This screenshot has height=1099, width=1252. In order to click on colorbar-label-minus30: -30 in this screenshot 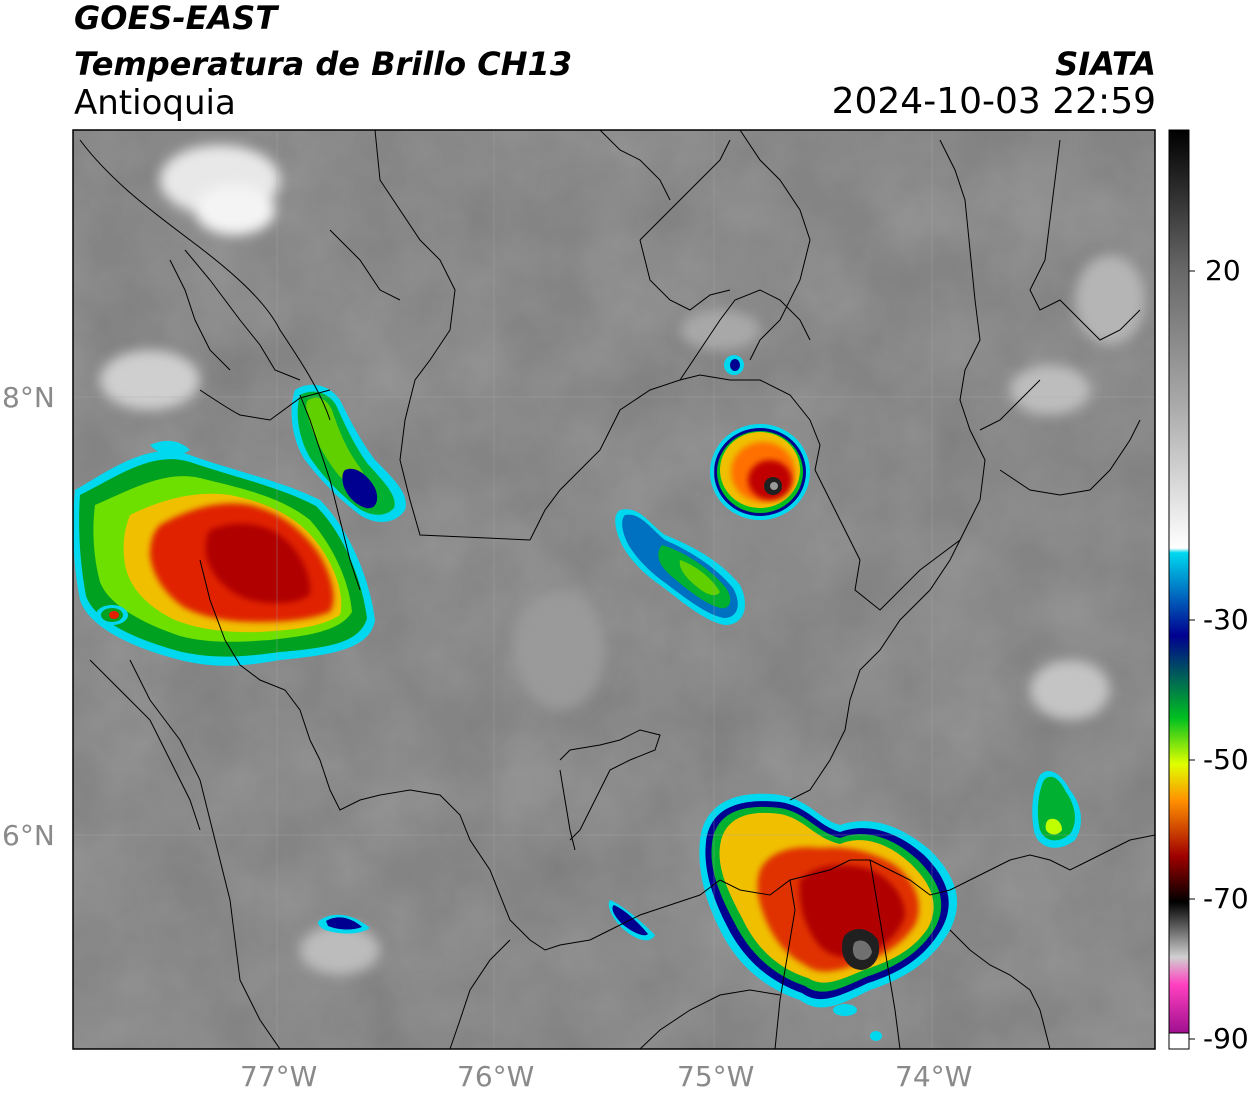, I will do `click(1226, 619)`.